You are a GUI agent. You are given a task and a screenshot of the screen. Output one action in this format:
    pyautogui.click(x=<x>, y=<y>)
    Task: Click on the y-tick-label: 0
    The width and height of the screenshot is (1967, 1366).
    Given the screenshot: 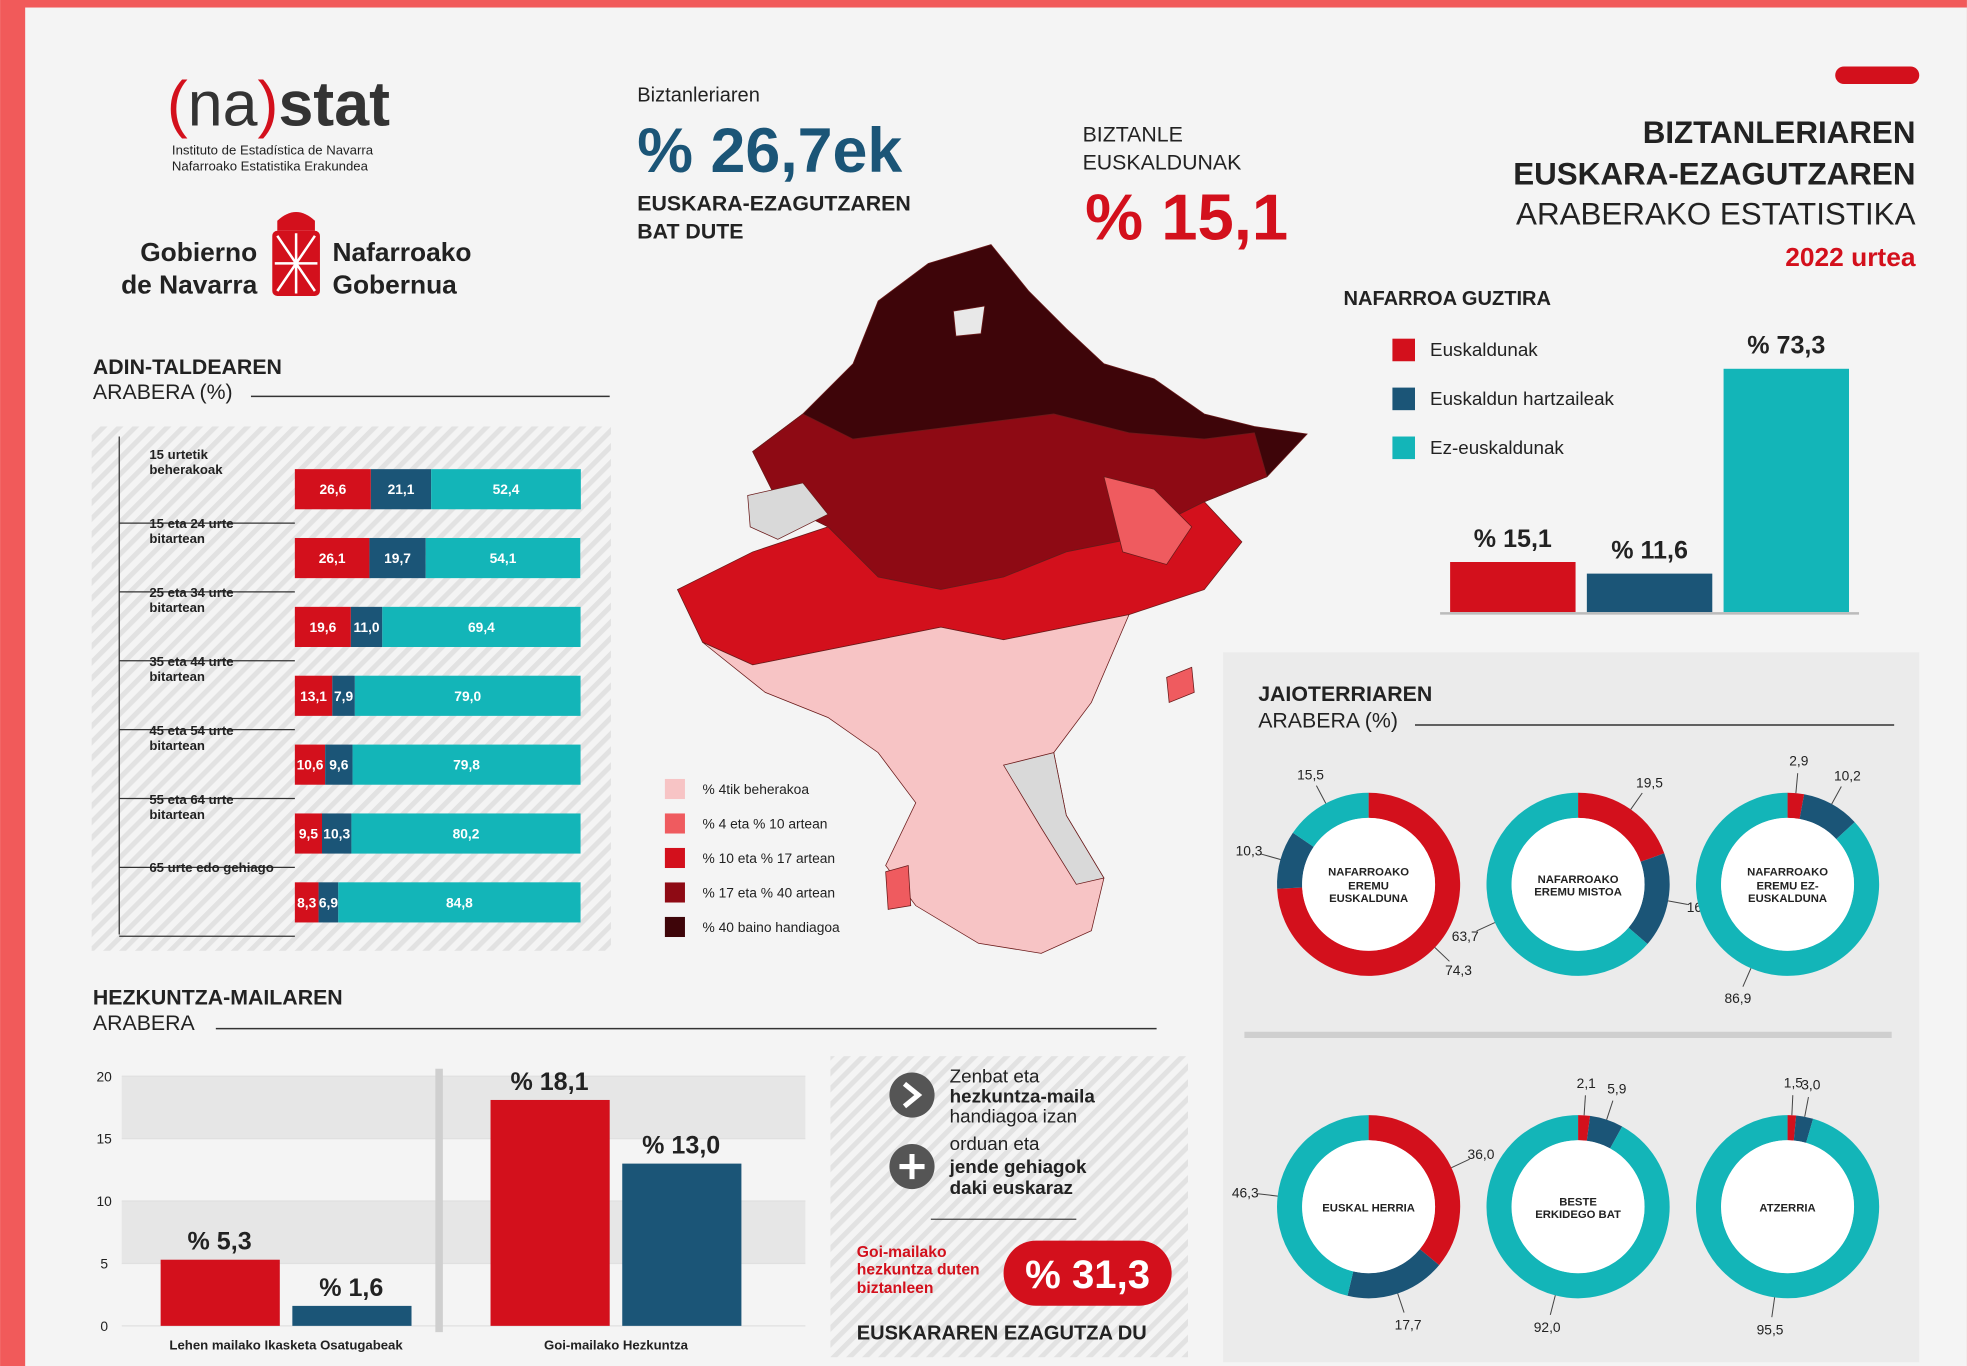 What is the action you would take?
    pyautogui.click(x=104, y=1326)
    